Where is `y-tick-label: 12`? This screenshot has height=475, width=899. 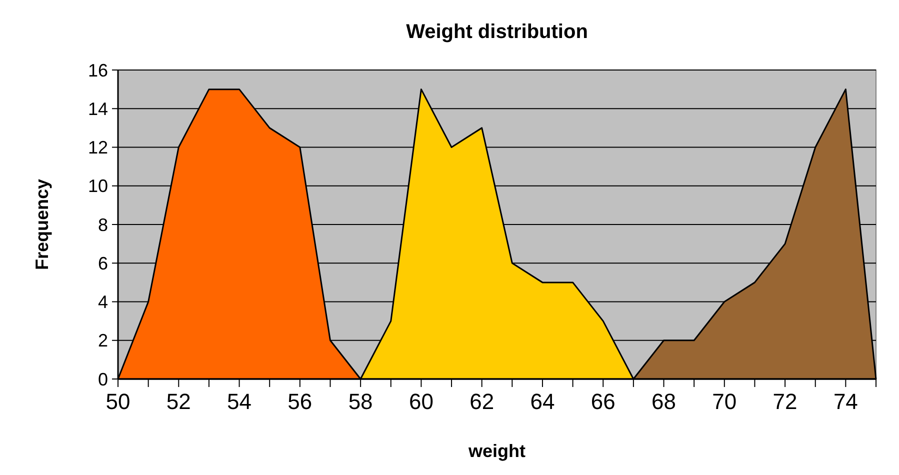 y-tick-label: 12 is located at coordinates (98, 148).